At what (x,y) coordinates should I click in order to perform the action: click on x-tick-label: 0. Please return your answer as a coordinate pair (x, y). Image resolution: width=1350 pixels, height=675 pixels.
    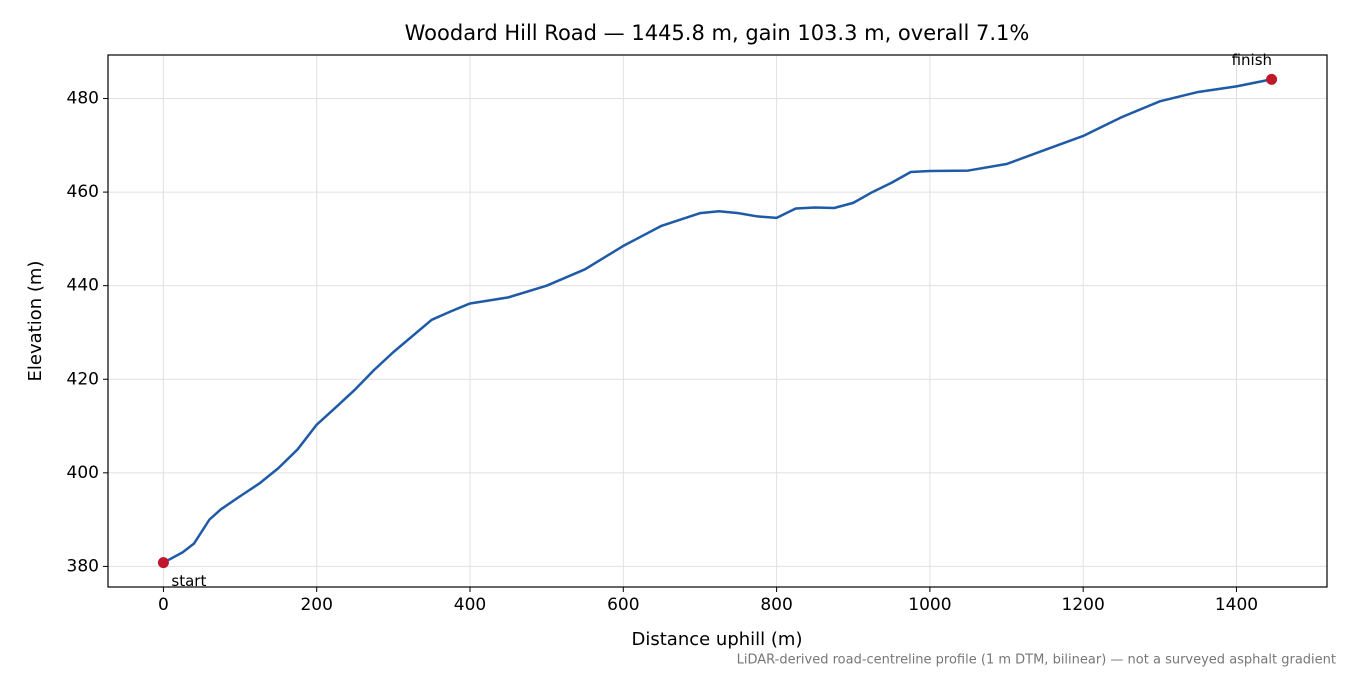
    Looking at the image, I should click on (163, 605).